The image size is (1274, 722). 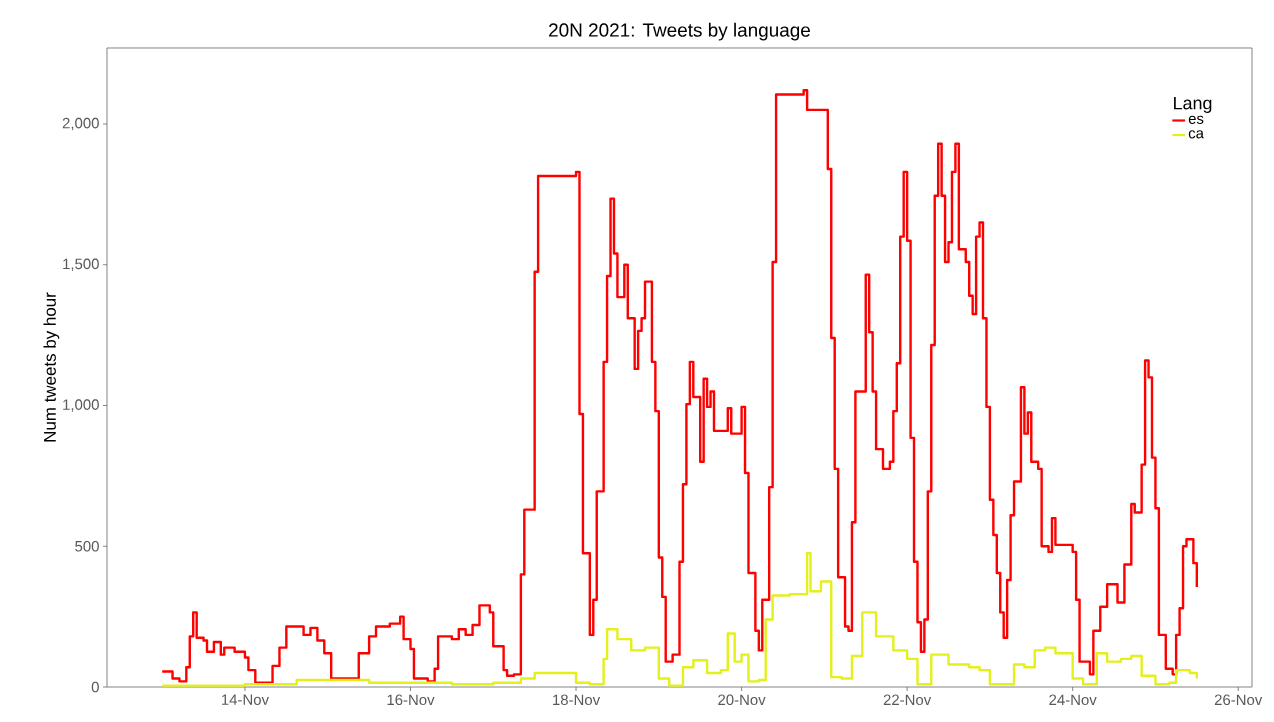 What do you see at coordinates (81, 405) in the screenshot?
I see `y-tick-label: 1,000` at bounding box center [81, 405].